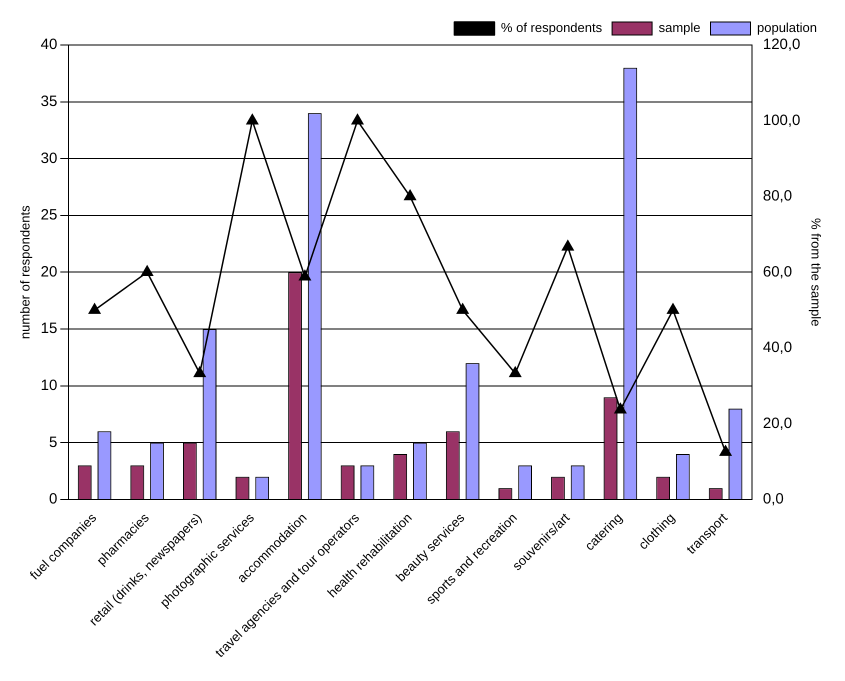 Image resolution: width=845 pixels, height=681 pixels. What do you see at coordinates (53, 442) in the screenshot?
I see `y-tick-label: 5` at bounding box center [53, 442].